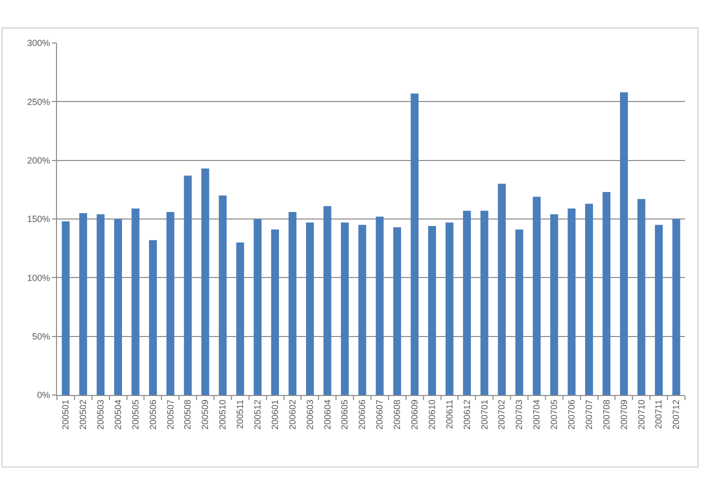 This screenshot has width=701, height=480. What do you see at coordinates (345, 415) in the screenshot?
I see `x-tick-label: 200605` at bounding box center [345, 415].